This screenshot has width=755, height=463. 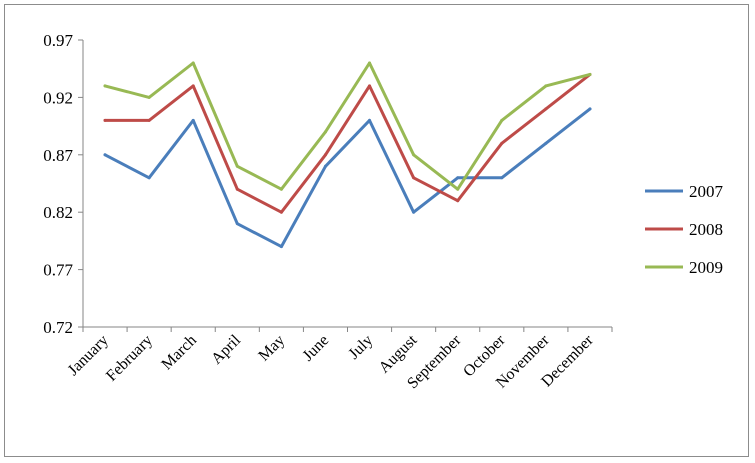 I want to click on y-tick-label: 0.72, so click(x=58, y=327).